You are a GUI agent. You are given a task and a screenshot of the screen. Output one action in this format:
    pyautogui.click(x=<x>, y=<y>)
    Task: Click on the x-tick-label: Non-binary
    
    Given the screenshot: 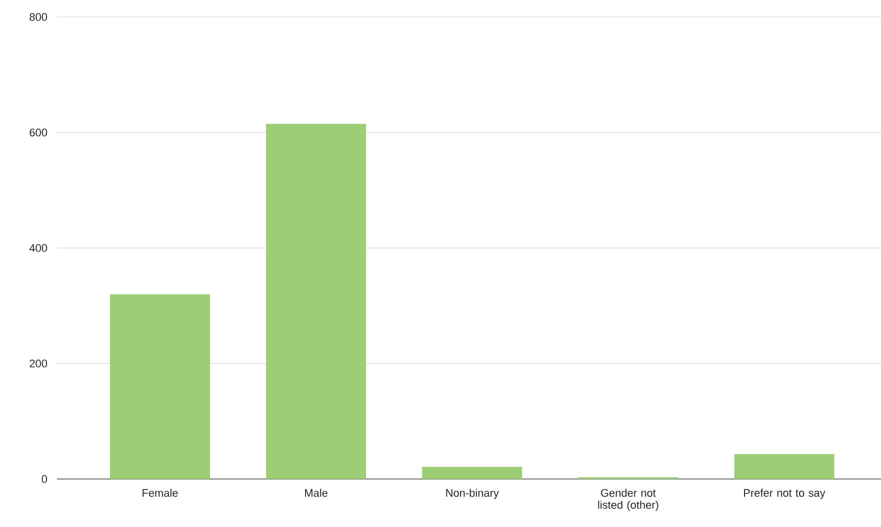 What is the action you would take?
    pyautogui.click(x=472, y=493)
    